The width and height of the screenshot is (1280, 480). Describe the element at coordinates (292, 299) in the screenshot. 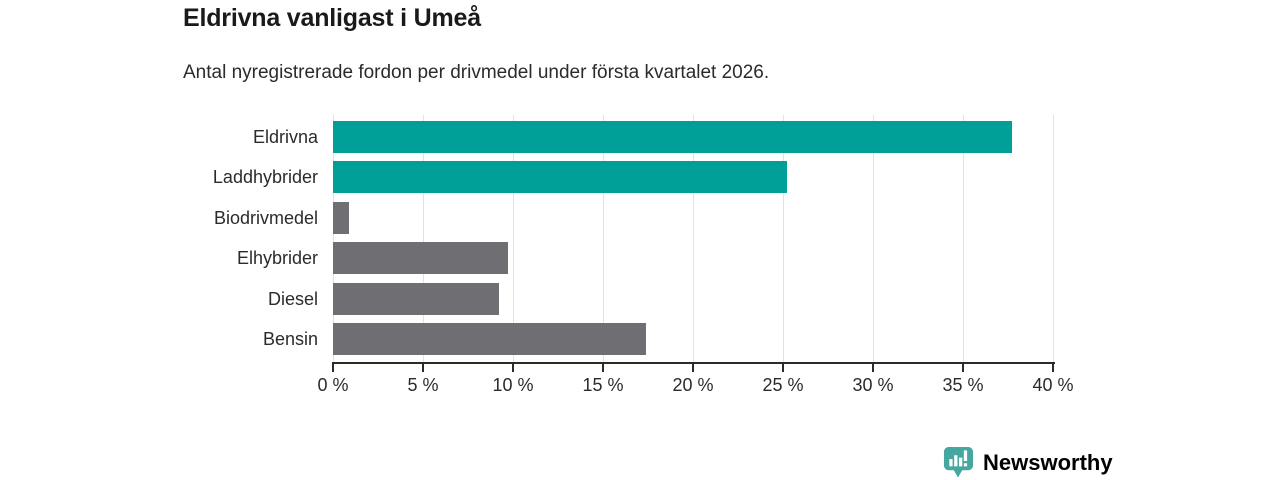

I see `category-label-diesel: Diesel` at that location.